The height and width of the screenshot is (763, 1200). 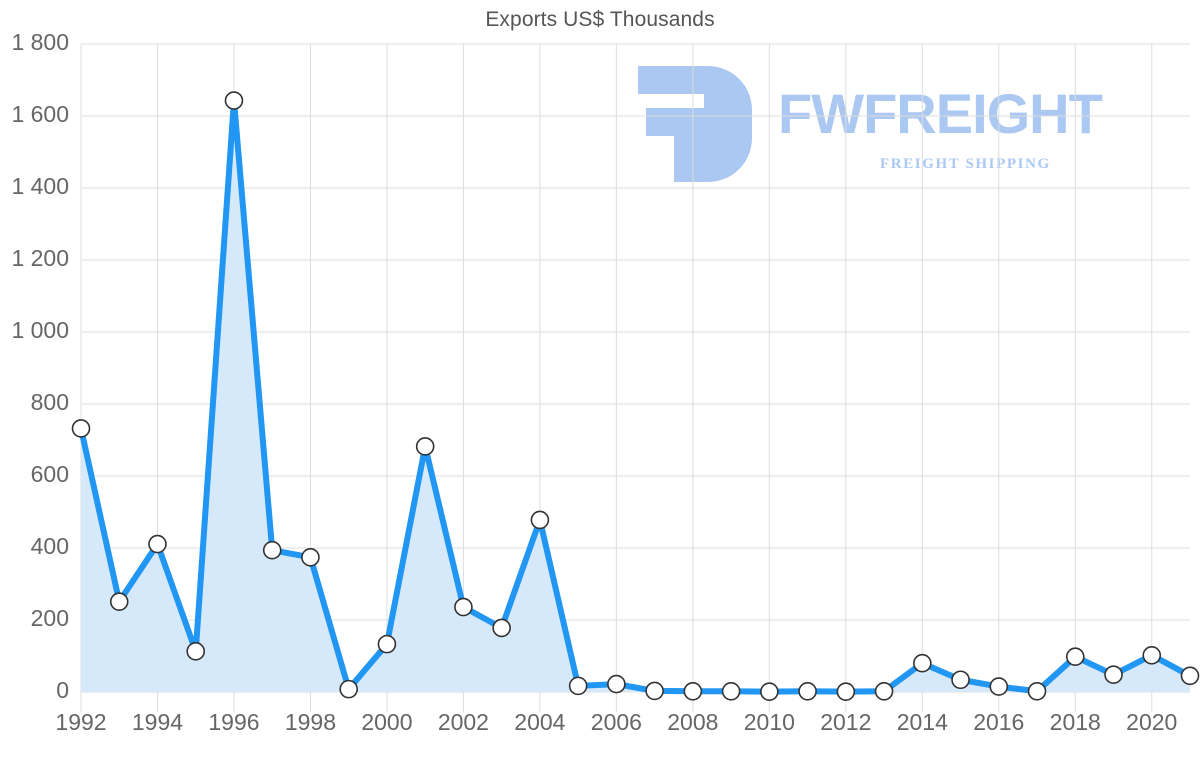 What do you see at coordinates (1152, 722) in the screenshot?
I see `x-axis-tick-label: 2020` at bounding box center [1152, 722].